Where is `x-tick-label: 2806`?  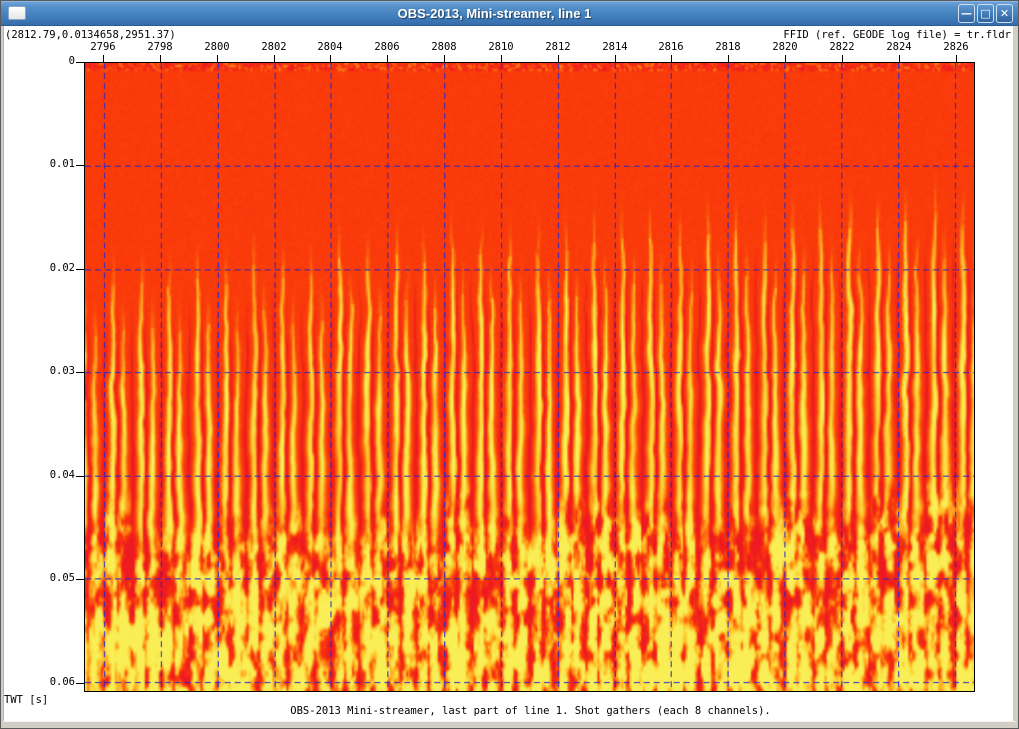 x-tick-label: 2806 is located at coordinates (387, 47).